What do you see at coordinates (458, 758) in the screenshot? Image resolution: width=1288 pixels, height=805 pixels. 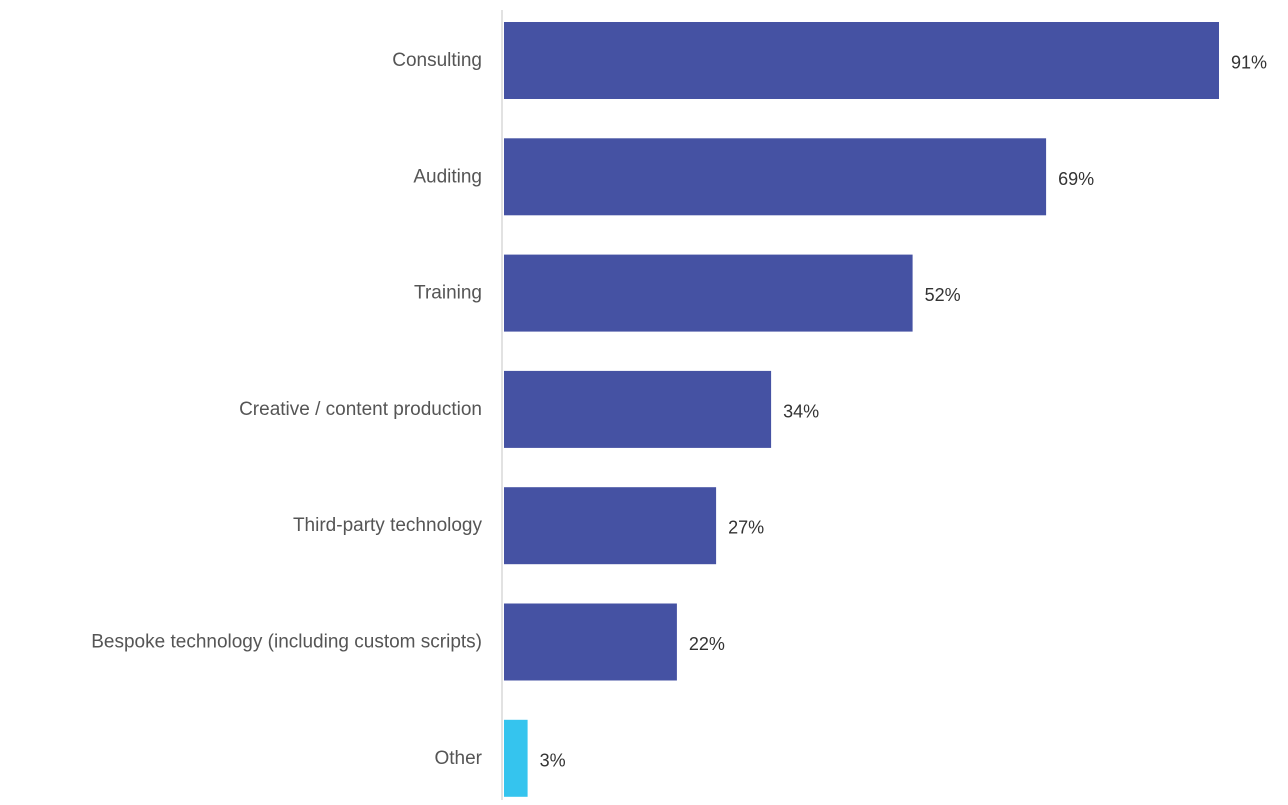 I see `category-label: Other` at bounding box center [458, 758].